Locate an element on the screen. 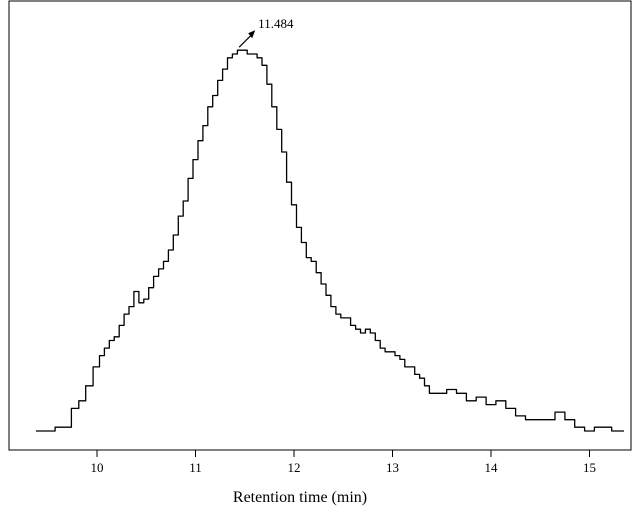 The width and height of the screenshot is (633, 513). peak-annotation: 11.484 is located at coordinates (266, 32).